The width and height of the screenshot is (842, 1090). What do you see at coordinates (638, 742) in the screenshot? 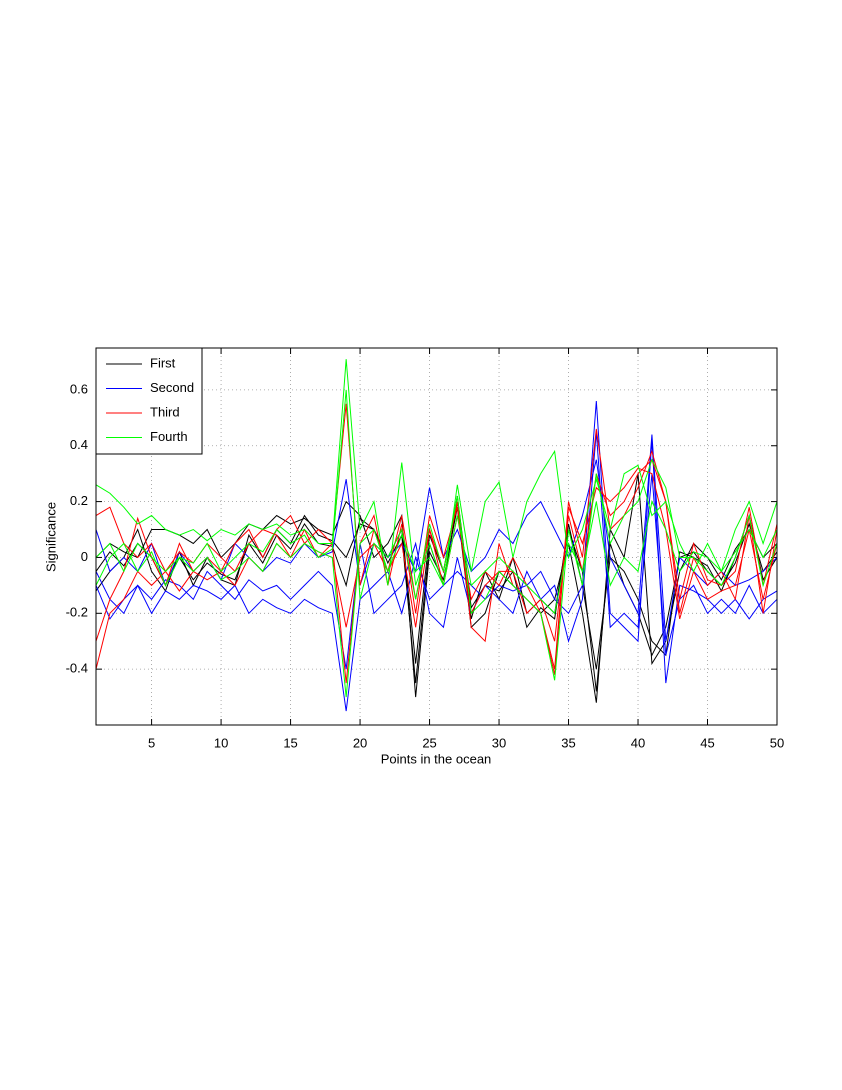
I see `x-tick-label: 40` at bounding box center [638, 742].